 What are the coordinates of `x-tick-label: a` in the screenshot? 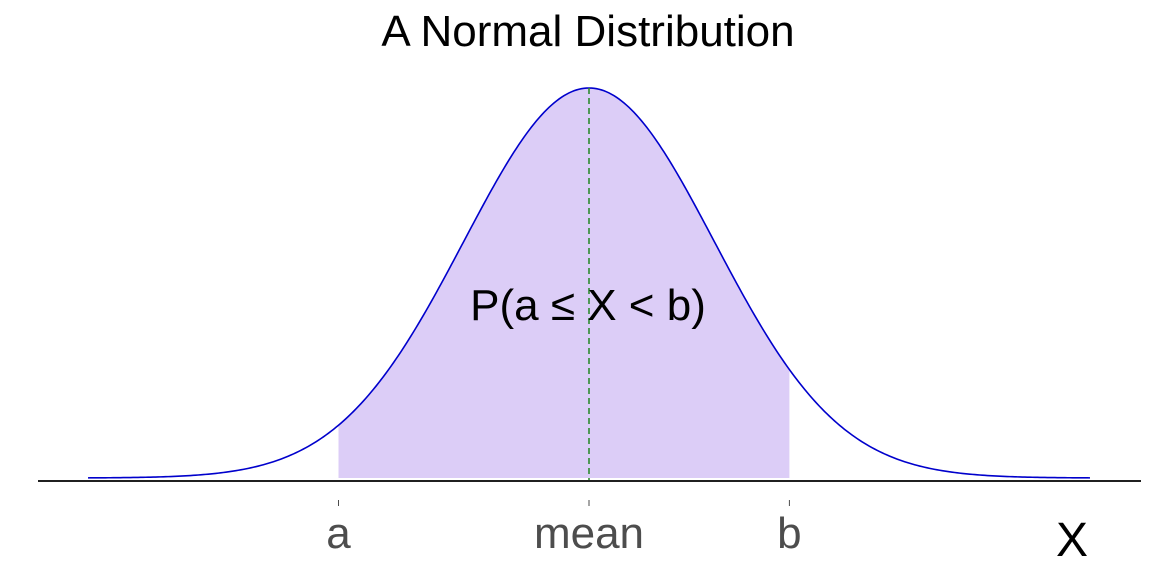 It's located at (338, 533).